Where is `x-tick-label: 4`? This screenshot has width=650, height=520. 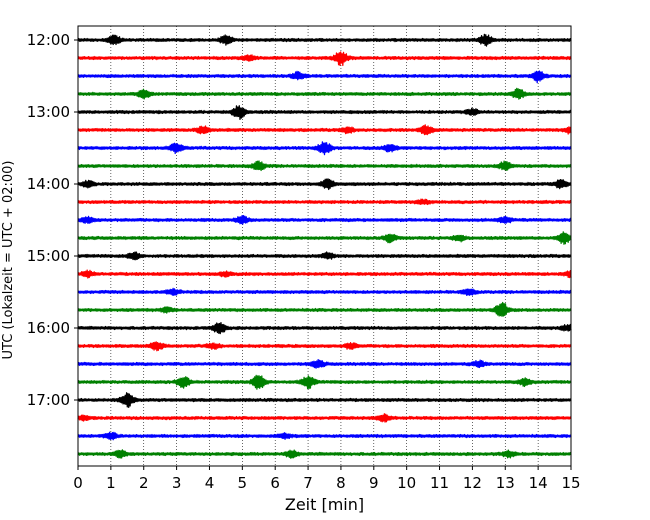
x-tick-label: 4 is located at coordinates (210, 483).